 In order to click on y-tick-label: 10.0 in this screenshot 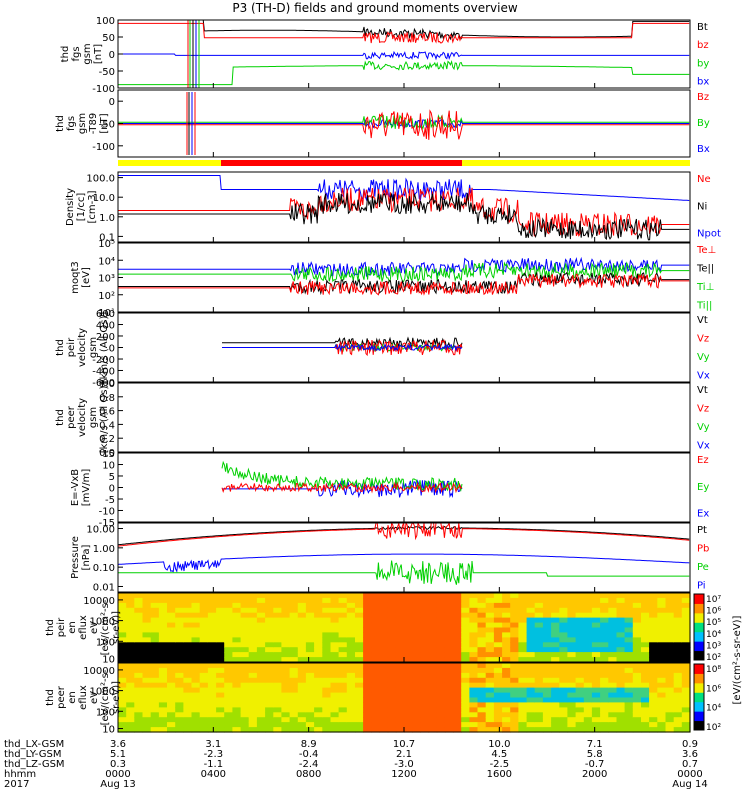, I will do `click(104, 198)`.